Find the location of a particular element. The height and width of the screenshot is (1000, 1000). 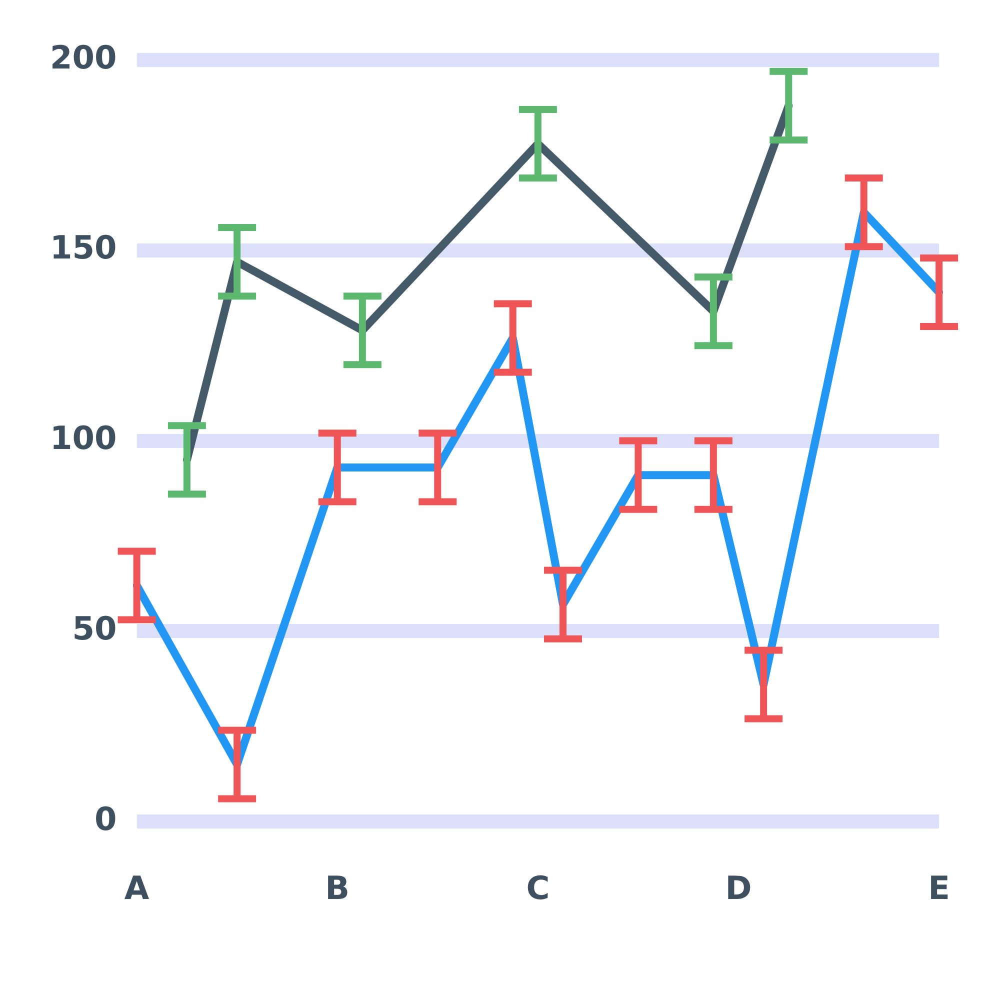

x-tick-label: E is located at coordinates (939, 888).